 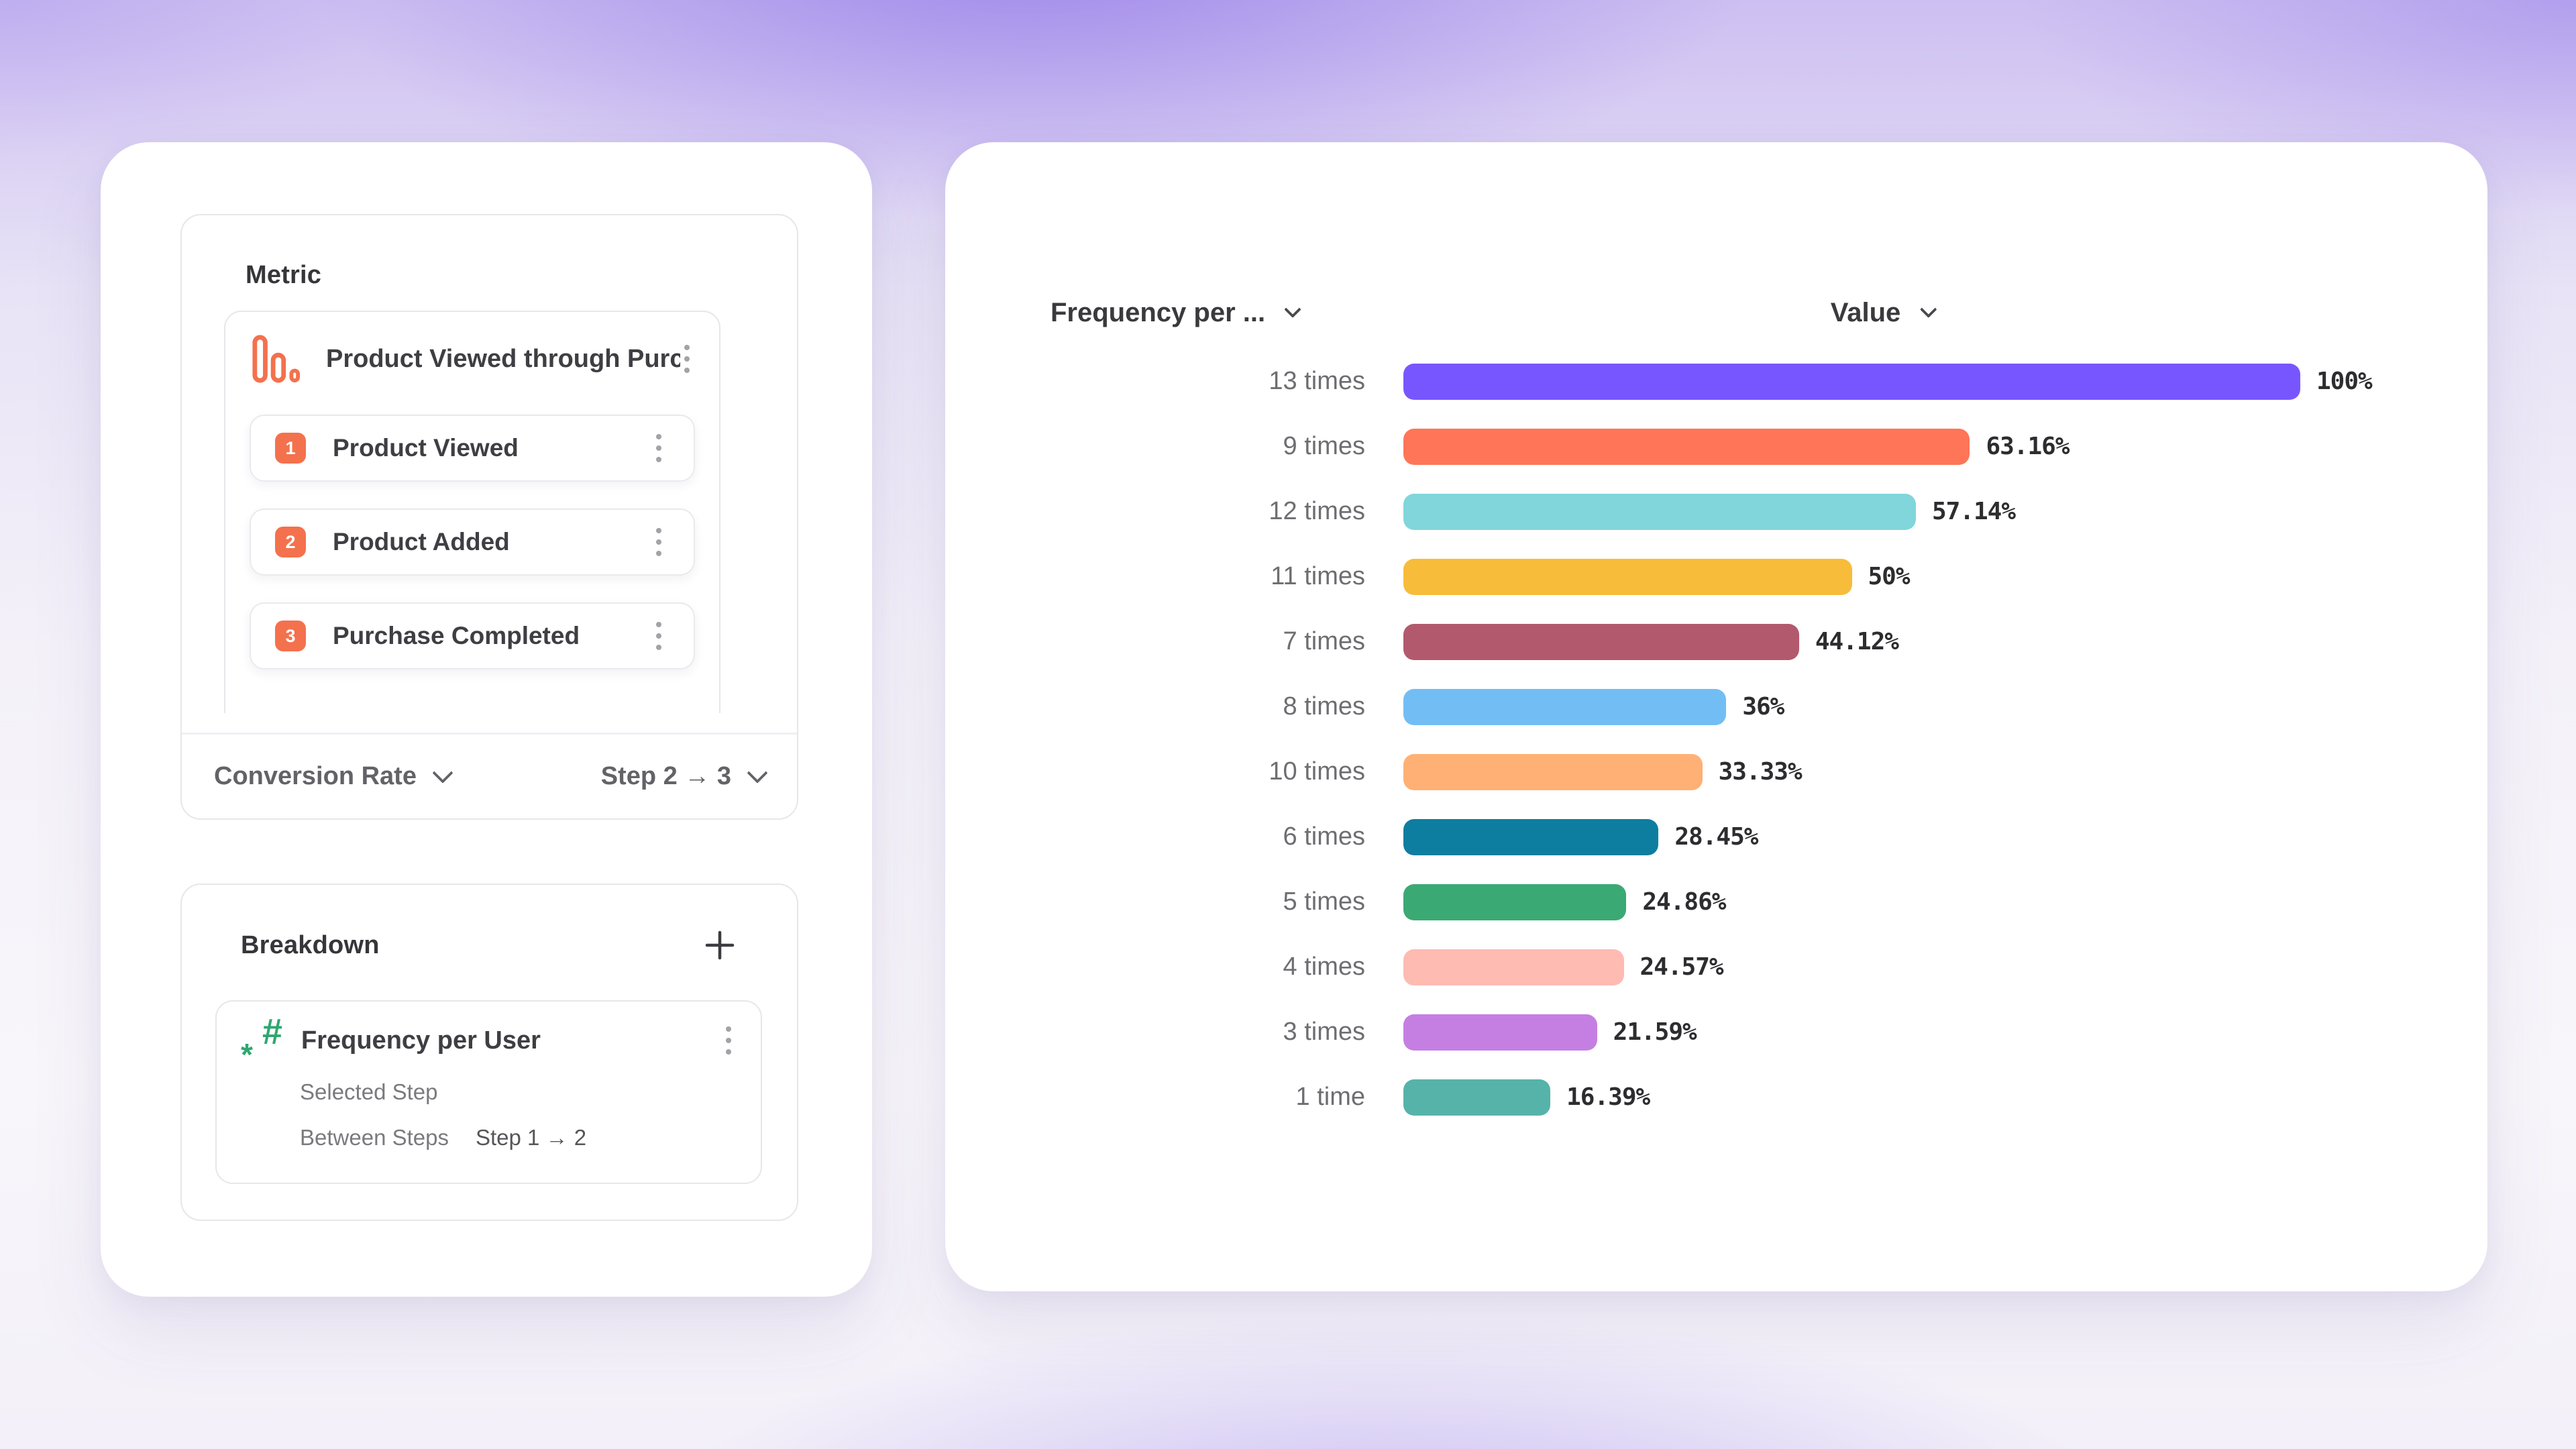 What do you see at coordinates (1857, 641) in the screenshot?
I see `bar-value-label: 44.12%` at bounding box center [1857, 641].